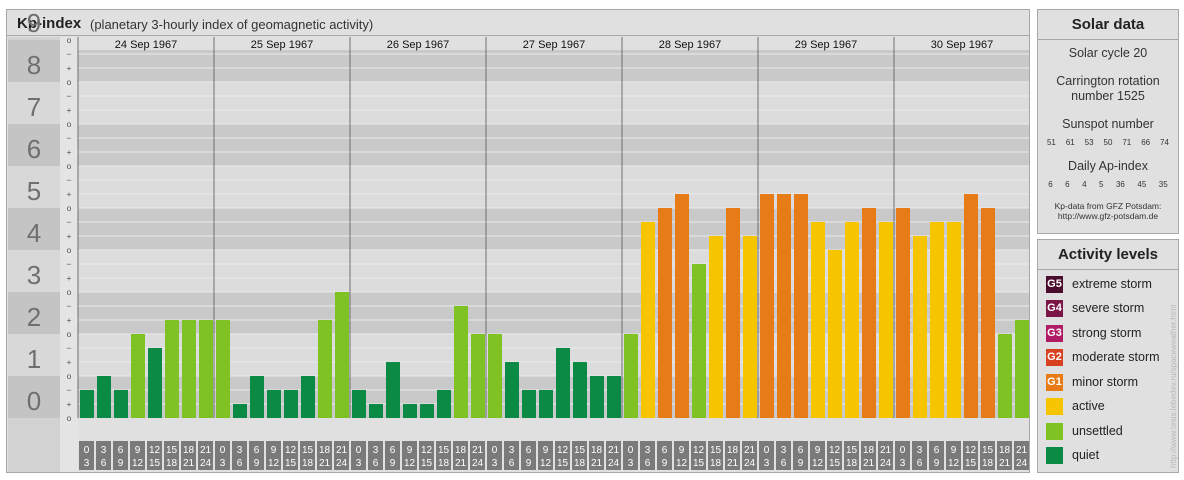  What do you see at coordinates (1146, 142) in the screenshot?
I see `sunspot-value: 66` at bounding box center [1146, 142].